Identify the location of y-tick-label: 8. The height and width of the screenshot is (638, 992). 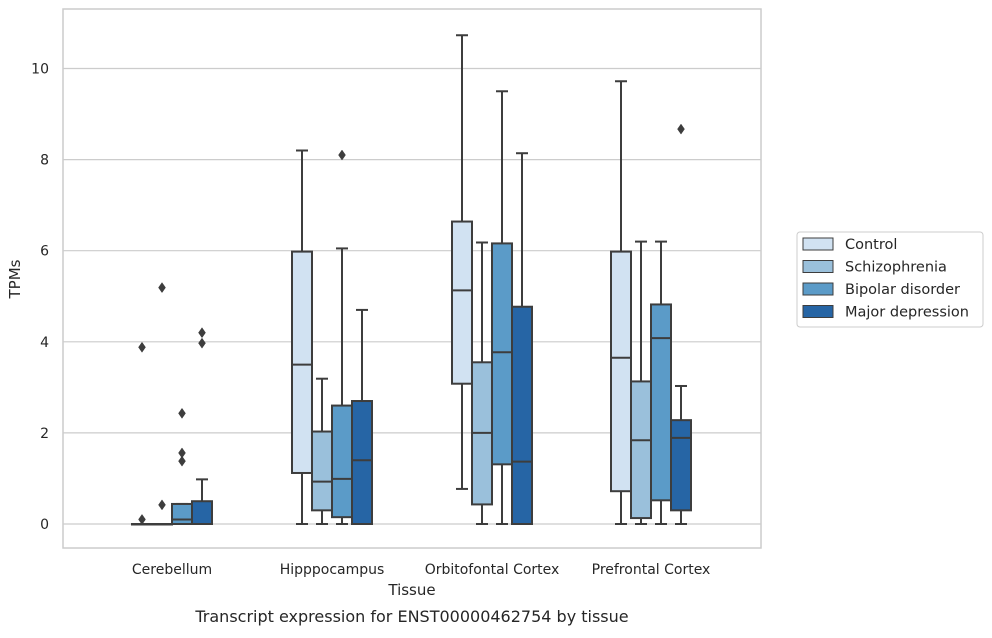
(44, 161).